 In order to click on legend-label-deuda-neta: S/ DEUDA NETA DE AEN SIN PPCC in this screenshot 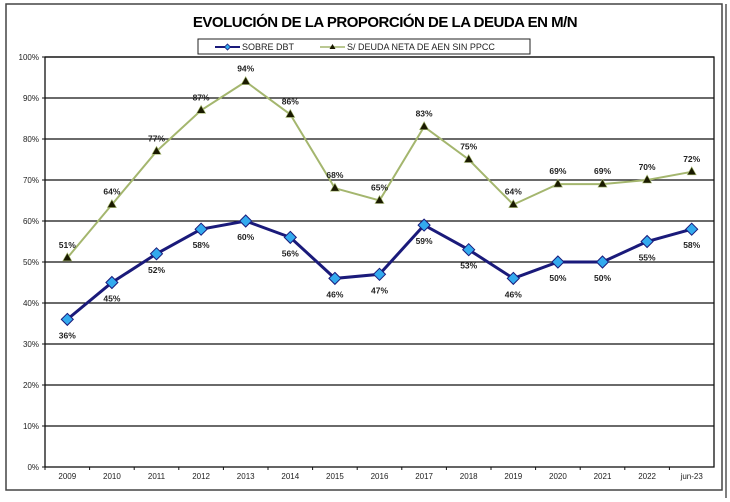, I will do `click(421, 47)`.